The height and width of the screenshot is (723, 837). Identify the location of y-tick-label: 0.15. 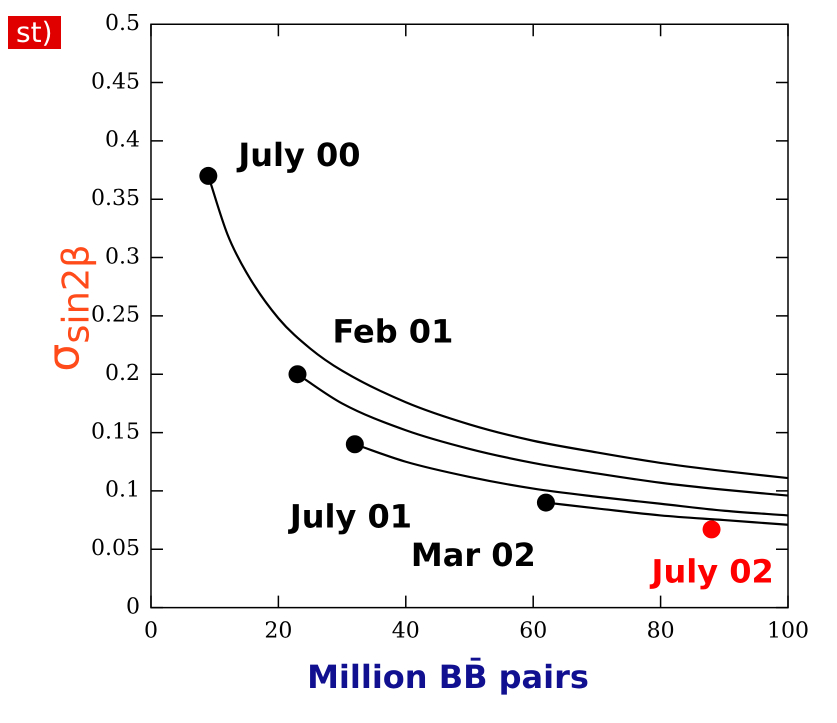
(115, 431).